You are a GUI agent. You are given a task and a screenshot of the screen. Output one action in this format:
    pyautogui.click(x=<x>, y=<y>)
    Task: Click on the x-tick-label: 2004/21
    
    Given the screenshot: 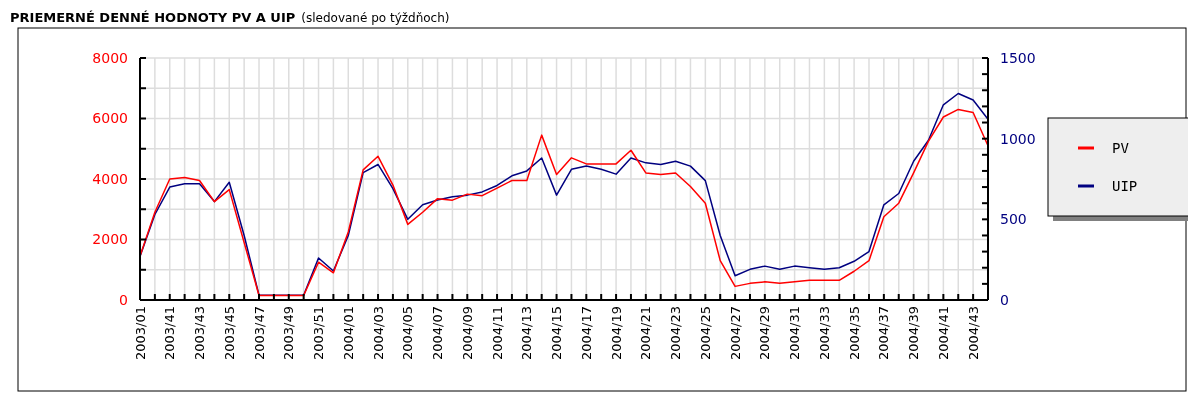 What is the action you would take?
    pyautogui.click(x=646, y=333)
    